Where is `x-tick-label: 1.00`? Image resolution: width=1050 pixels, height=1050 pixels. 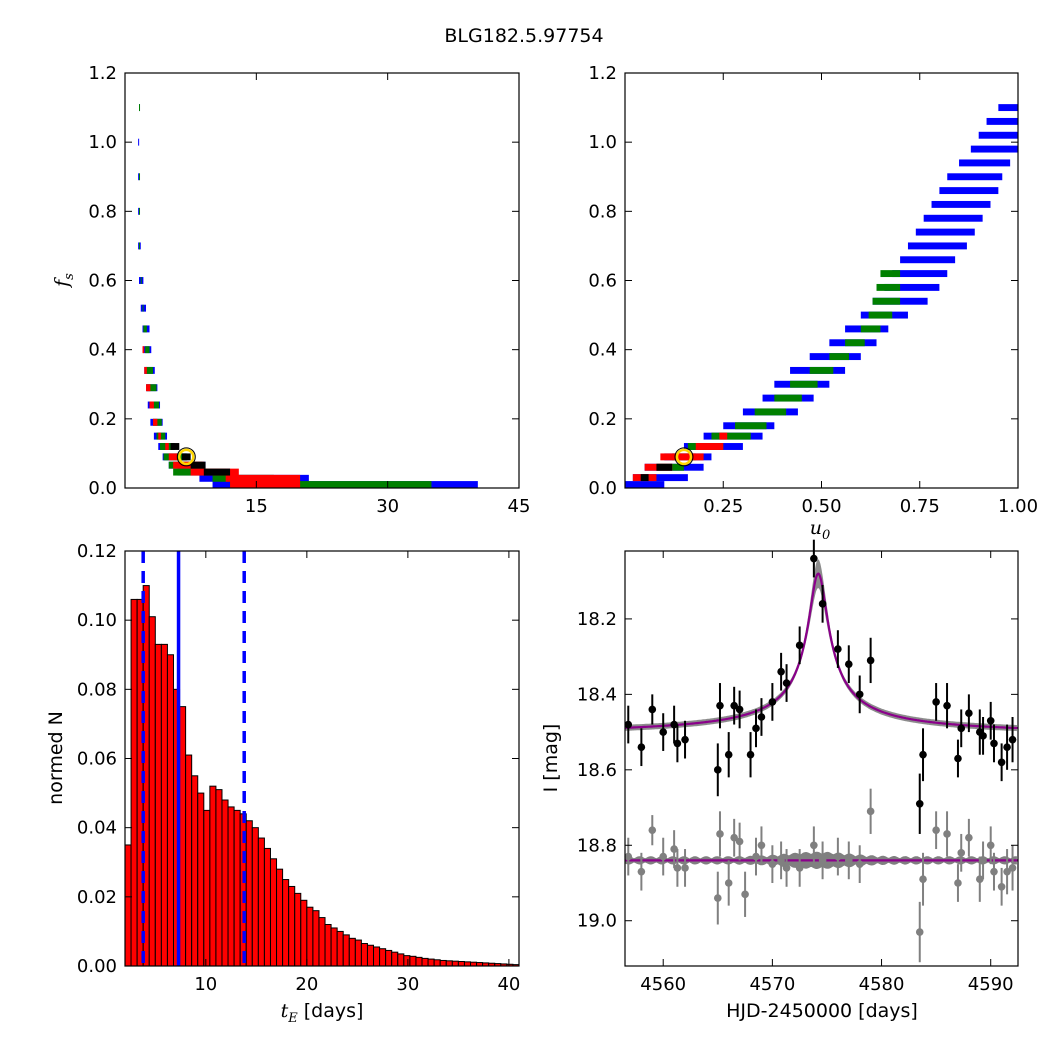 x-tick-label: 1.00 is located at coordinates (1018, 506).